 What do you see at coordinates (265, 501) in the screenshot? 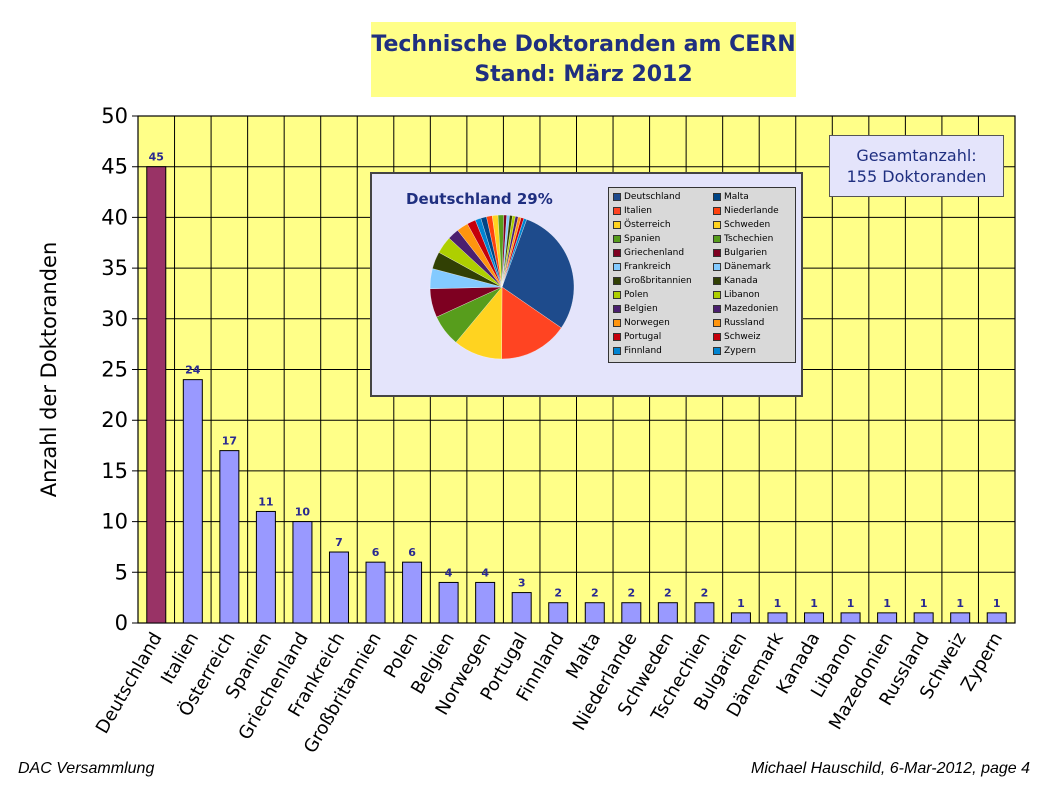
I see `bar-data-label: 11` at bounding box center [265, 501].